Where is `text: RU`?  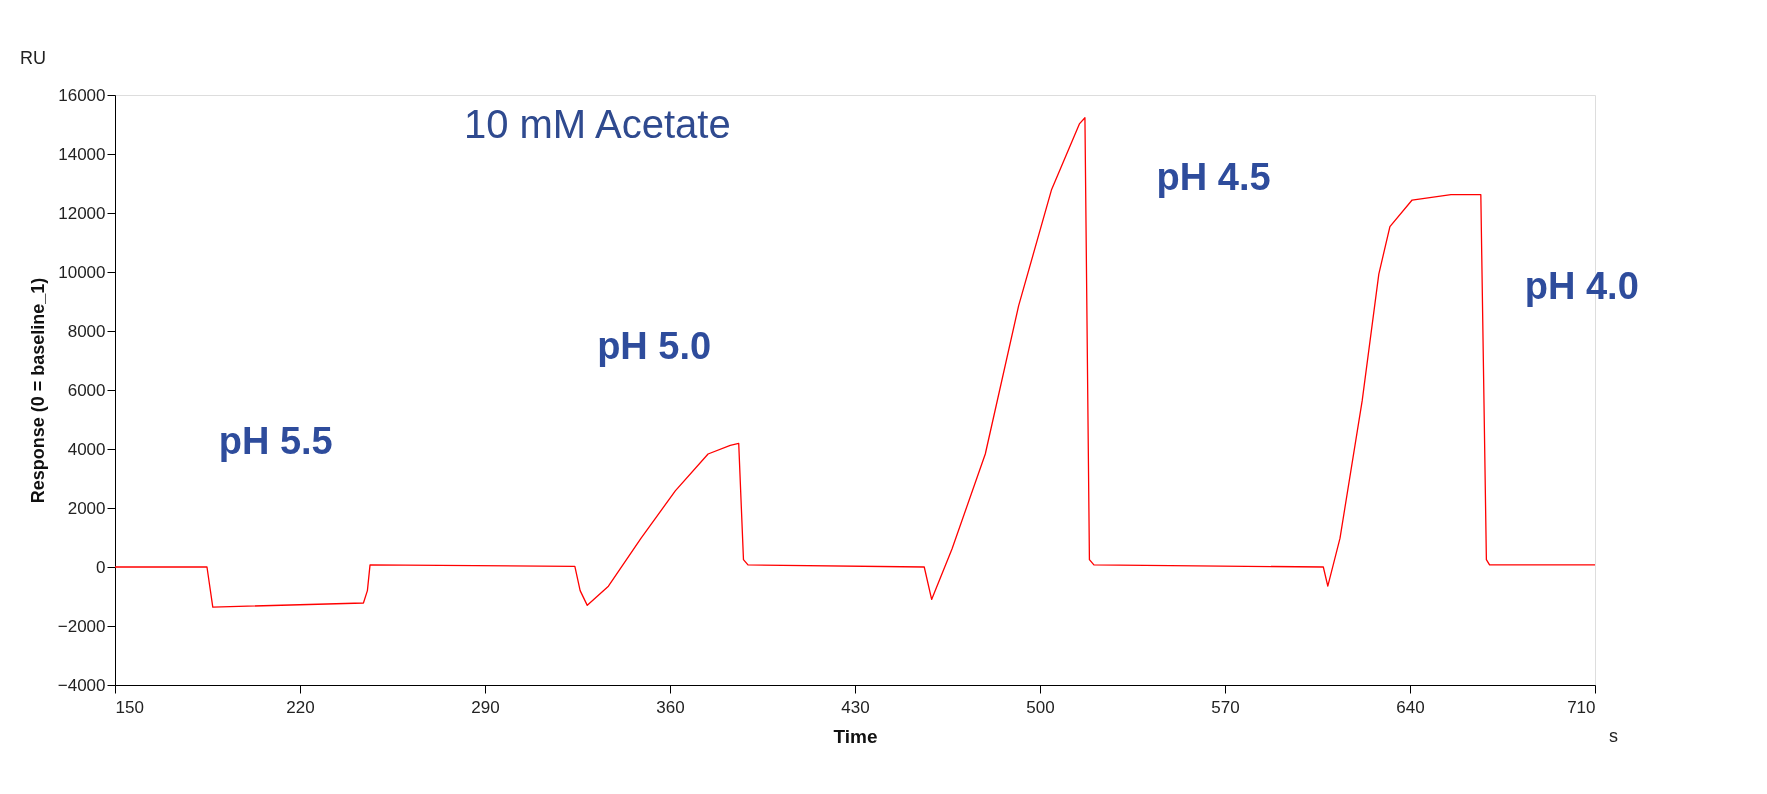
text: RU is located at coordinates (33, 58).